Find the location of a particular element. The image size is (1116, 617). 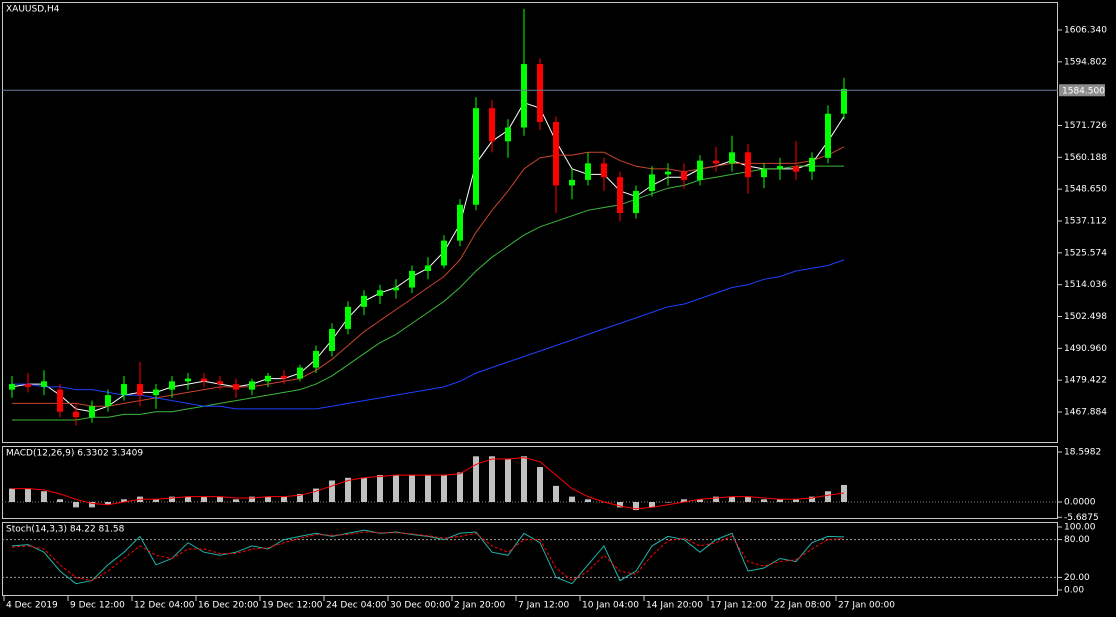

x-tick-label: 24 Dec 04:00 is located at coordinates (356, 606).